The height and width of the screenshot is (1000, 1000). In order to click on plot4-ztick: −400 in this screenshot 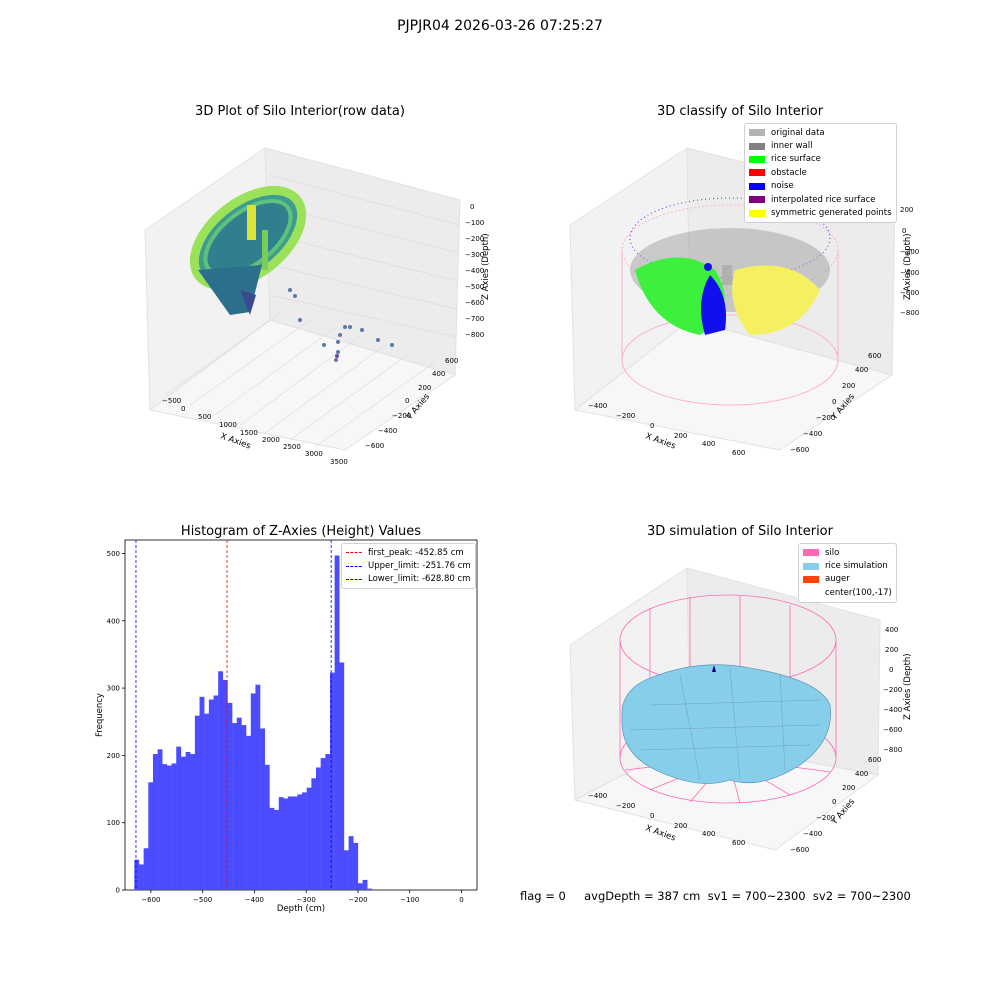, I will do `click(892, 710)`.